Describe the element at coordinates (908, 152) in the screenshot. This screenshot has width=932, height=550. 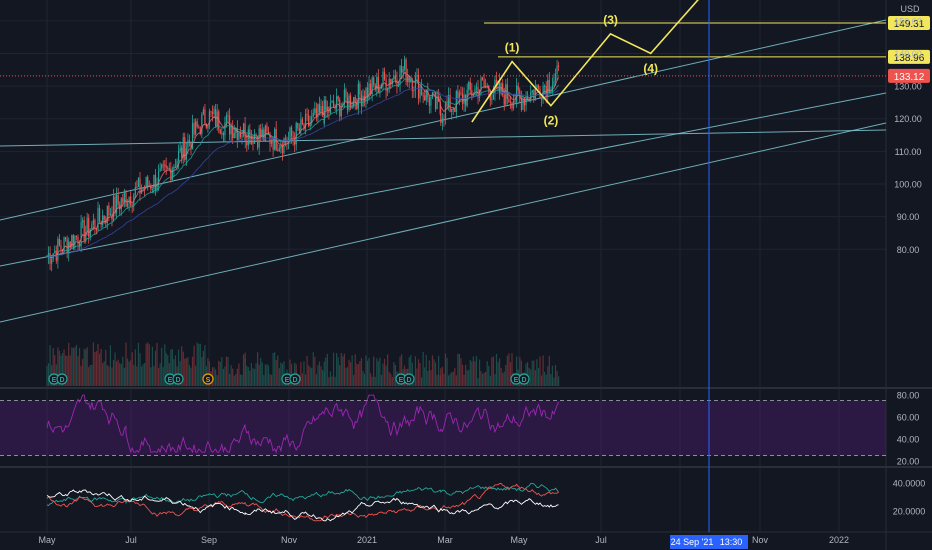
I see `y-tick-label: 110.00` at that location.